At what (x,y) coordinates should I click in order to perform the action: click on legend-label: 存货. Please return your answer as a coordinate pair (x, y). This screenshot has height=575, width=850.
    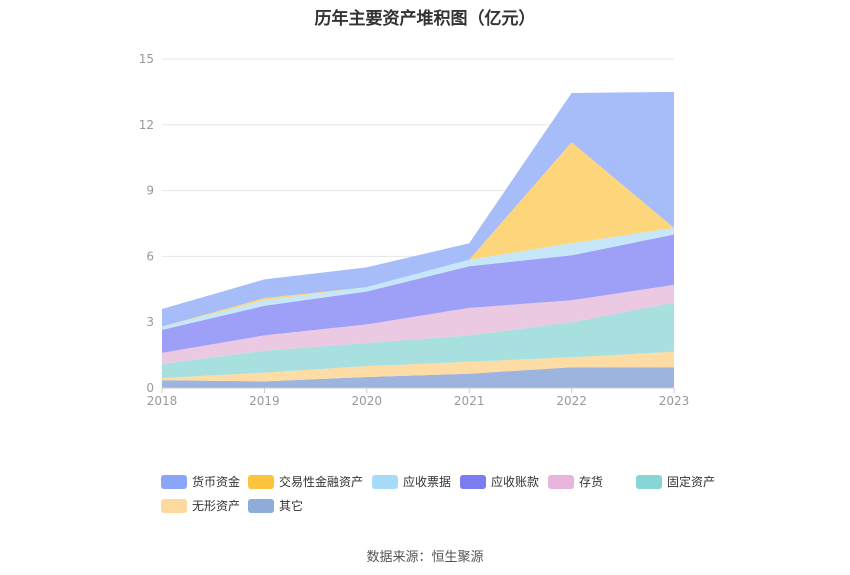
    Looking at the image, I should click on (591, 481).